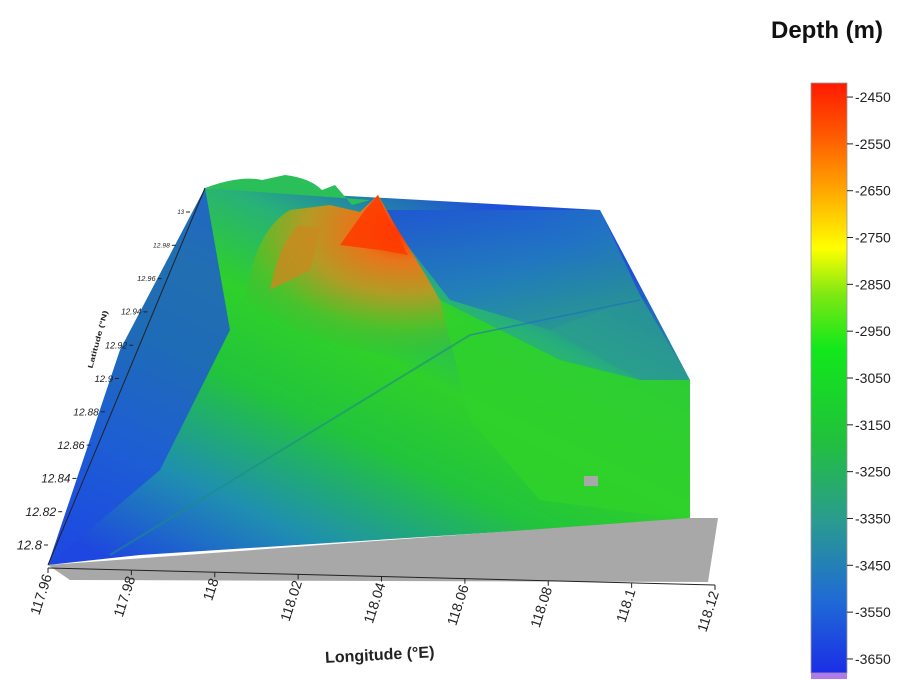 Image resolution: width=920 pixels, height=680 pixels. Describe the element at coordinates (873, 425) in the screenshot. I see `colorbar-tick-label: -3150` at that location.